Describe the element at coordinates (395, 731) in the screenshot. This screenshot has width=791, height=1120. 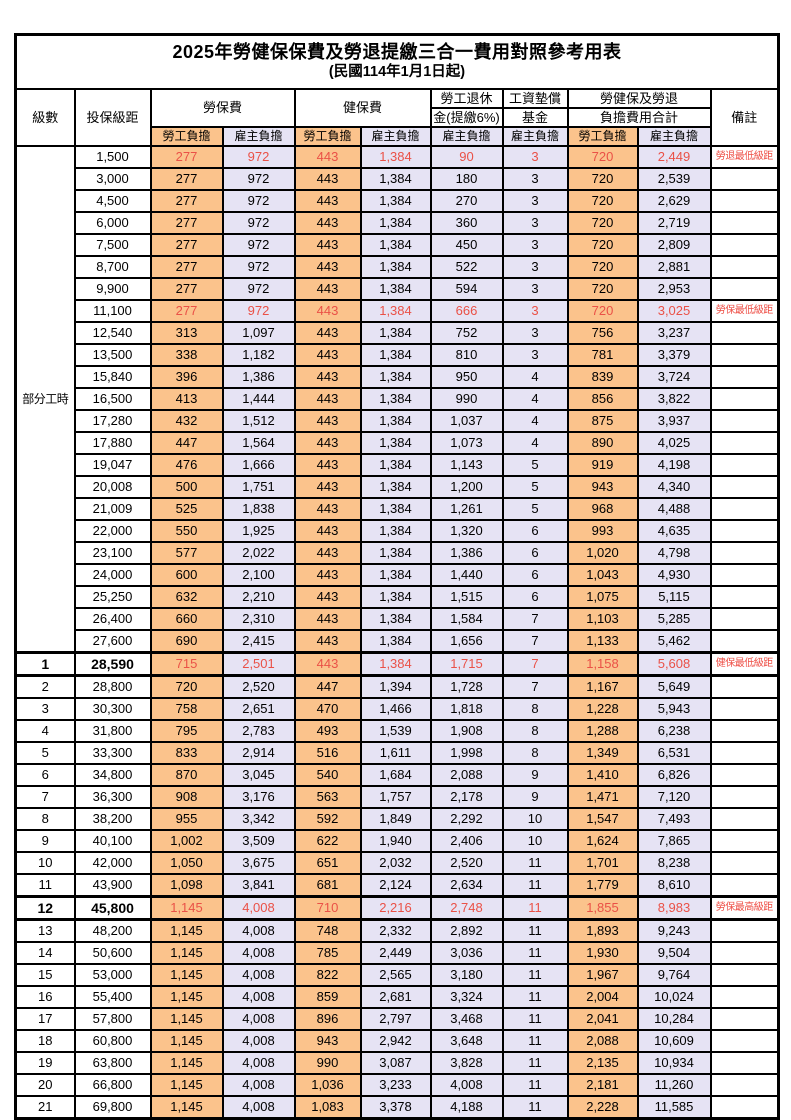
I see `value-cell: 1,539` at that location.